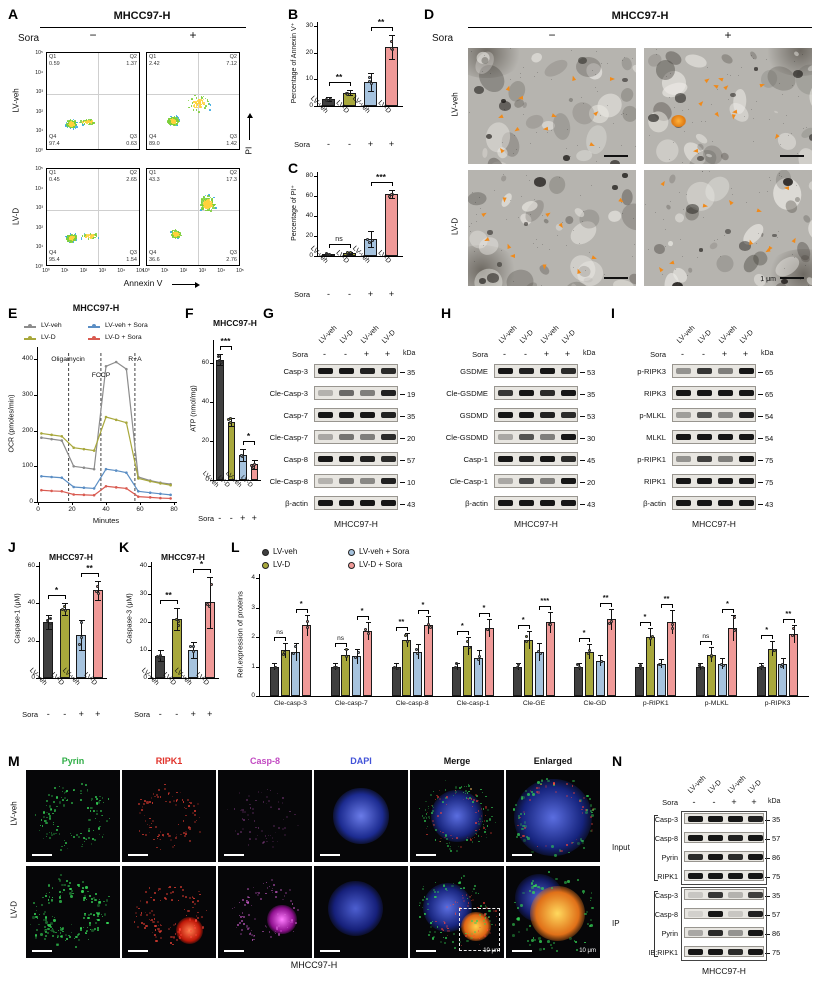 The image size is (817, 994). What do you see at coordinates (286, 650) in the screenshot?
I see `error-bar` at bounding box center [286, 650].